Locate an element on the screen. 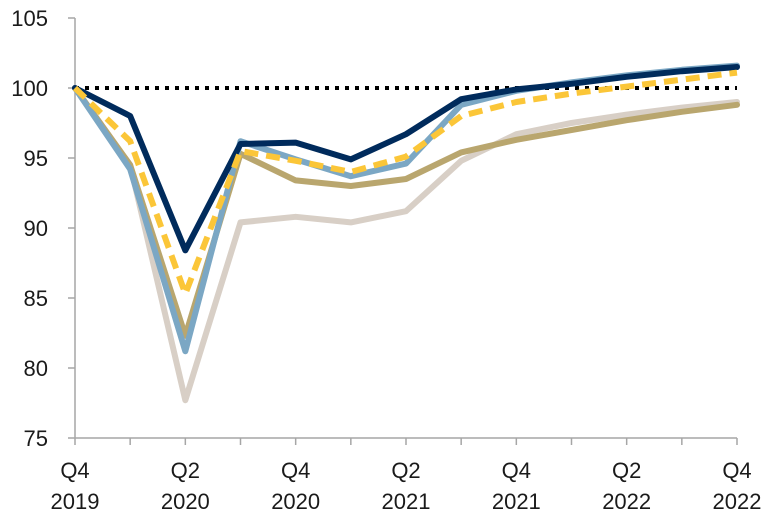  y-tick-label: 100 is located at coordinates (29, 88).